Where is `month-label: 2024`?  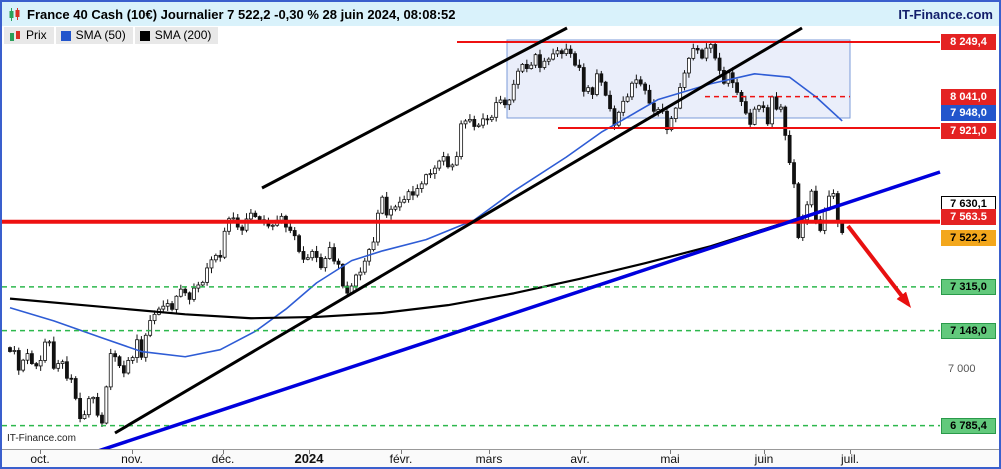
month-label: 2024 is located at coordinates (309, 458).